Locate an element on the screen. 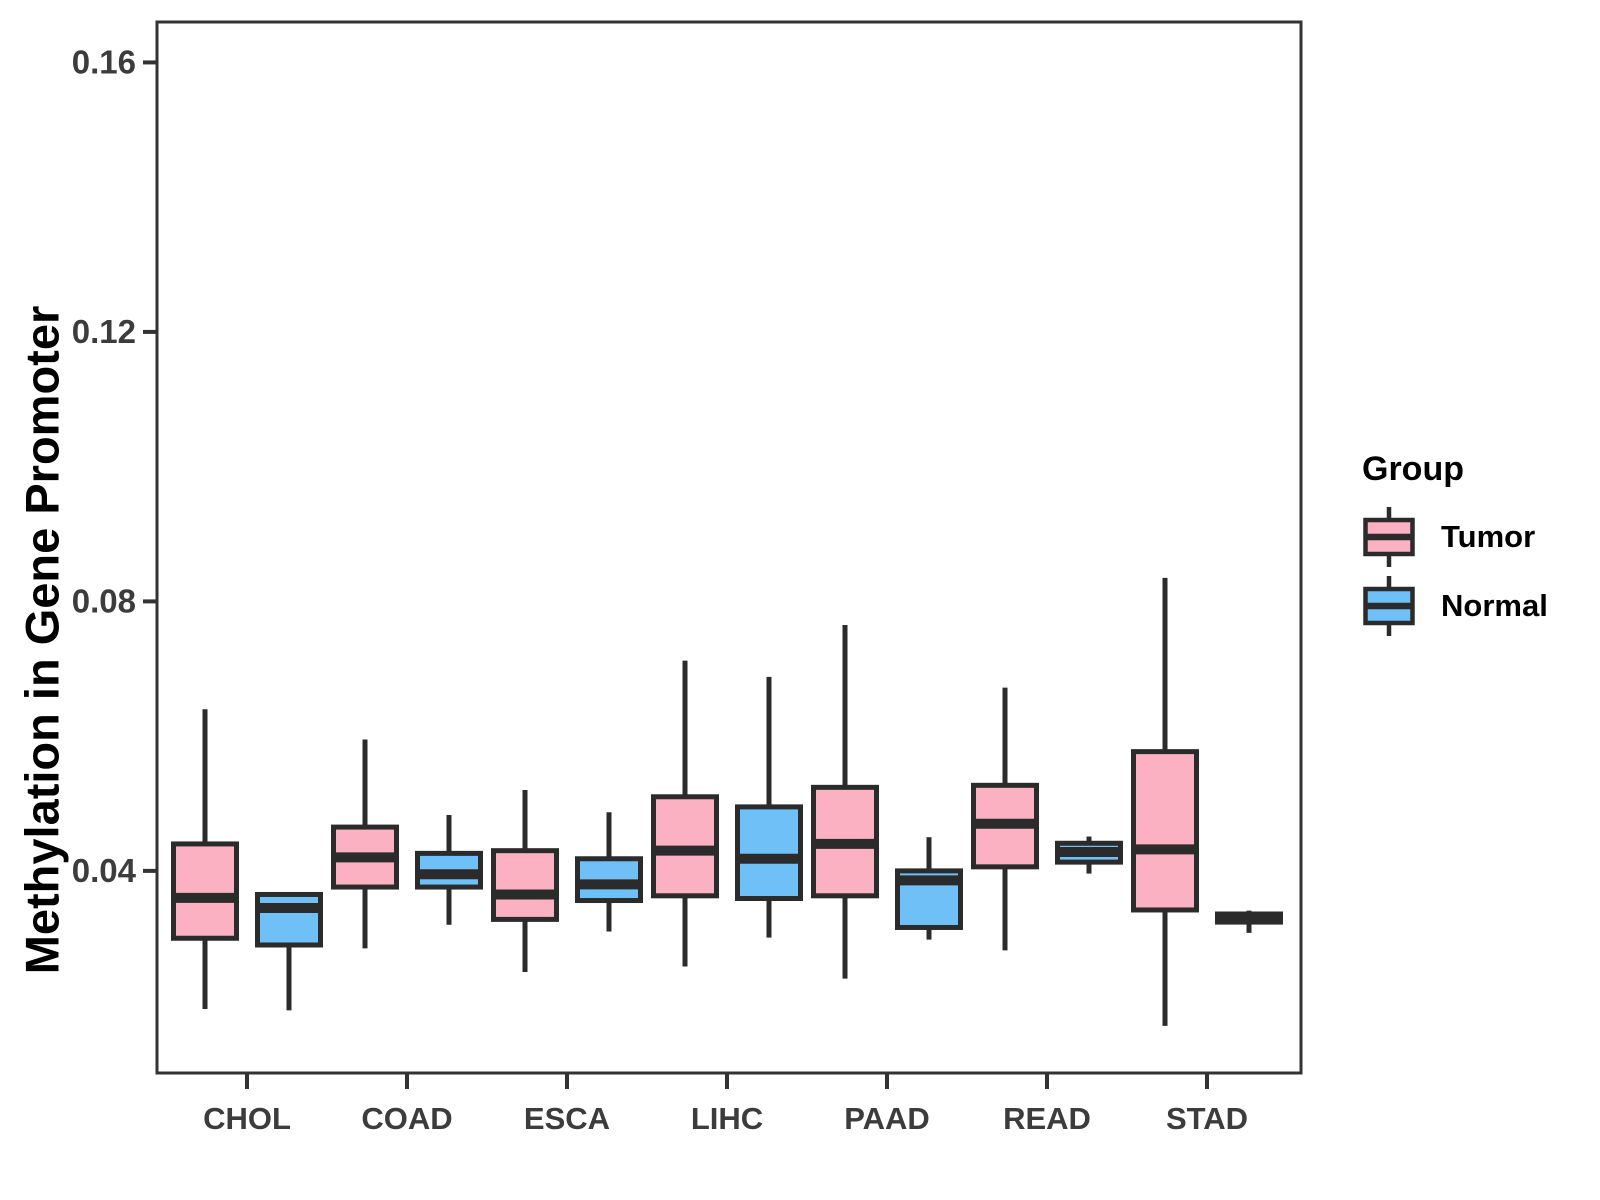 Image resolution: width=1600 pixels, height=1200 pixels. y-tick-label-0.08: 0.08 is located at coordinates (104, 600).